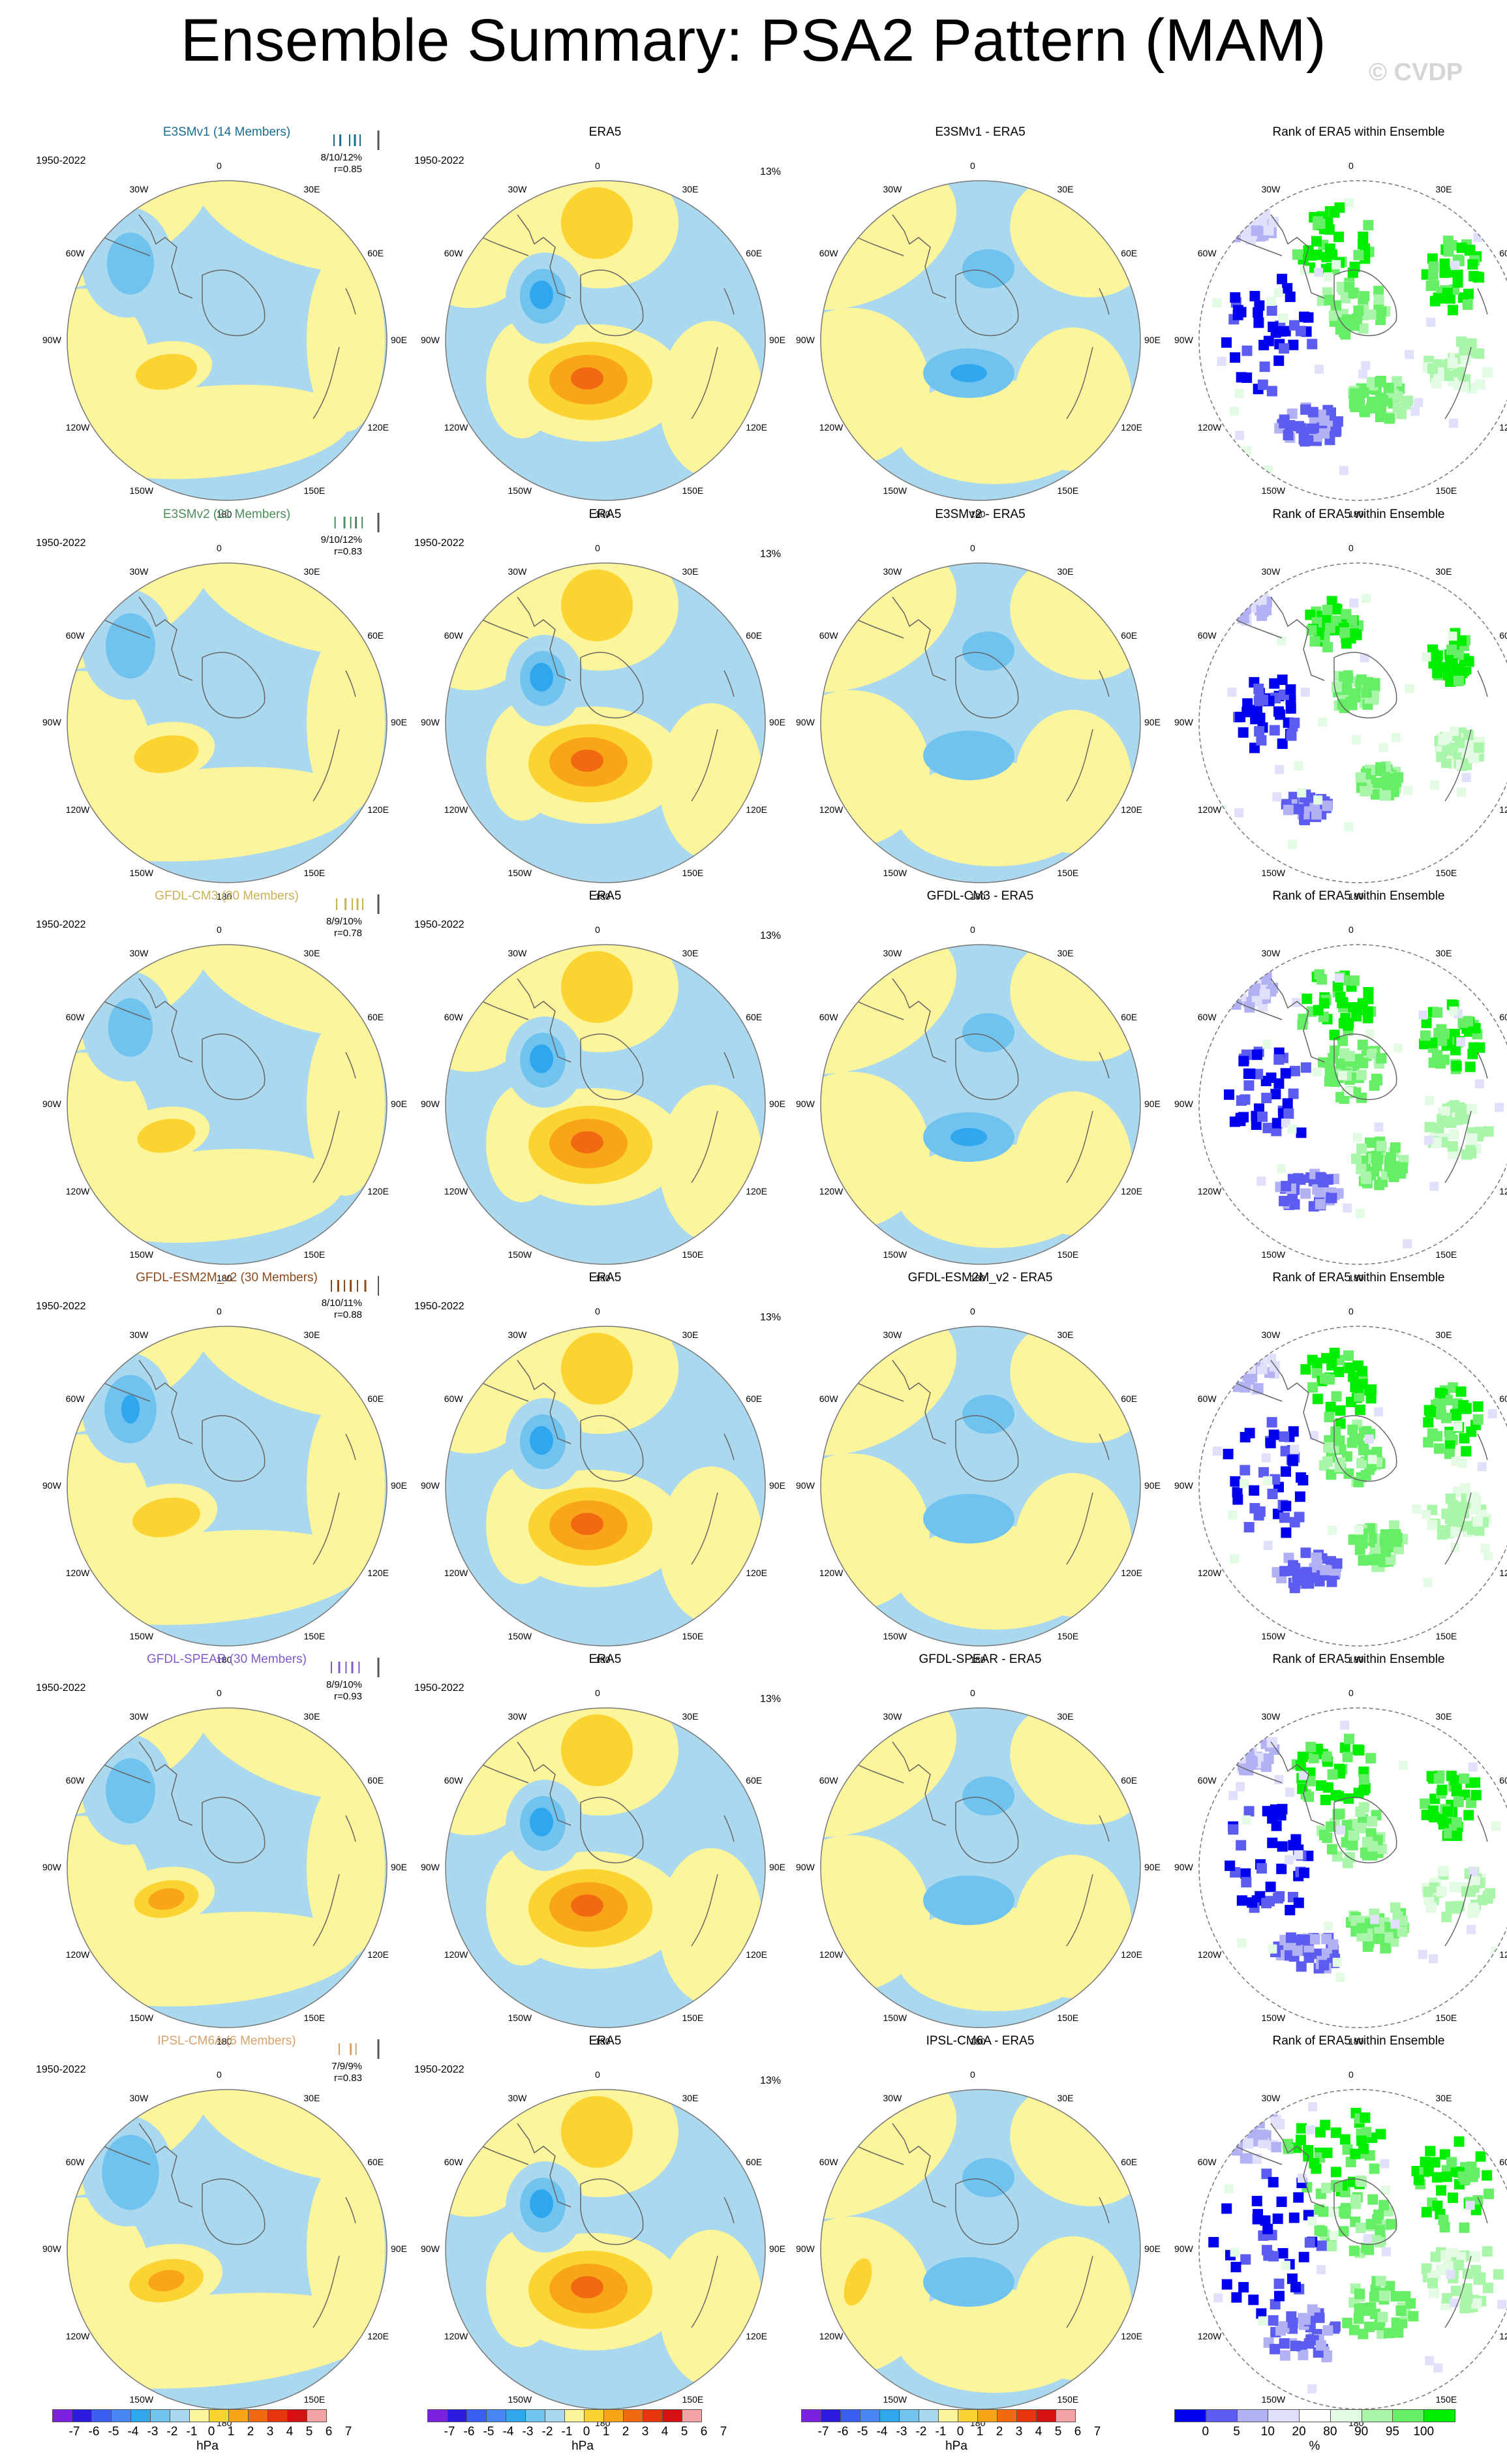 The image size is (1507, 2464). Describe the element at coordinates (227, 1278) in the screenshot. I see `model-title: GFDL-ESM2M_v2 (30 Members)` at that location.